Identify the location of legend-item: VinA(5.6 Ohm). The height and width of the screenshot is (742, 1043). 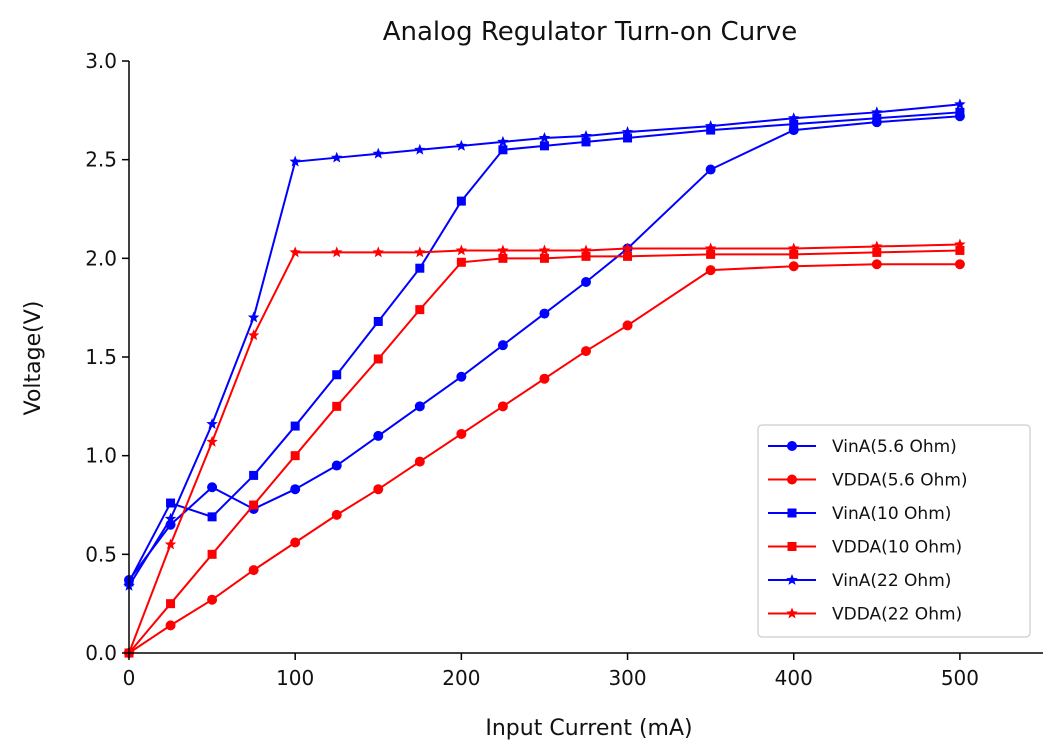
(862, 447).